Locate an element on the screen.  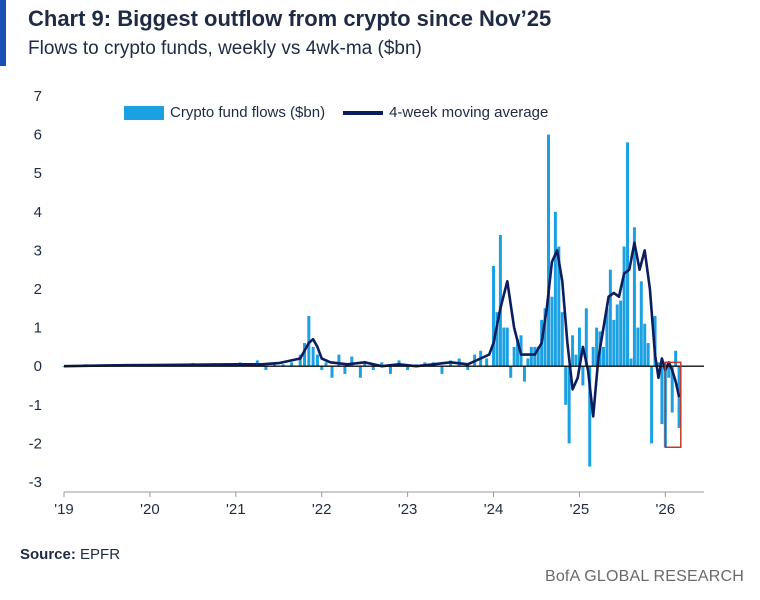
legend-bar-swatch is located at coordinates (144, 112).